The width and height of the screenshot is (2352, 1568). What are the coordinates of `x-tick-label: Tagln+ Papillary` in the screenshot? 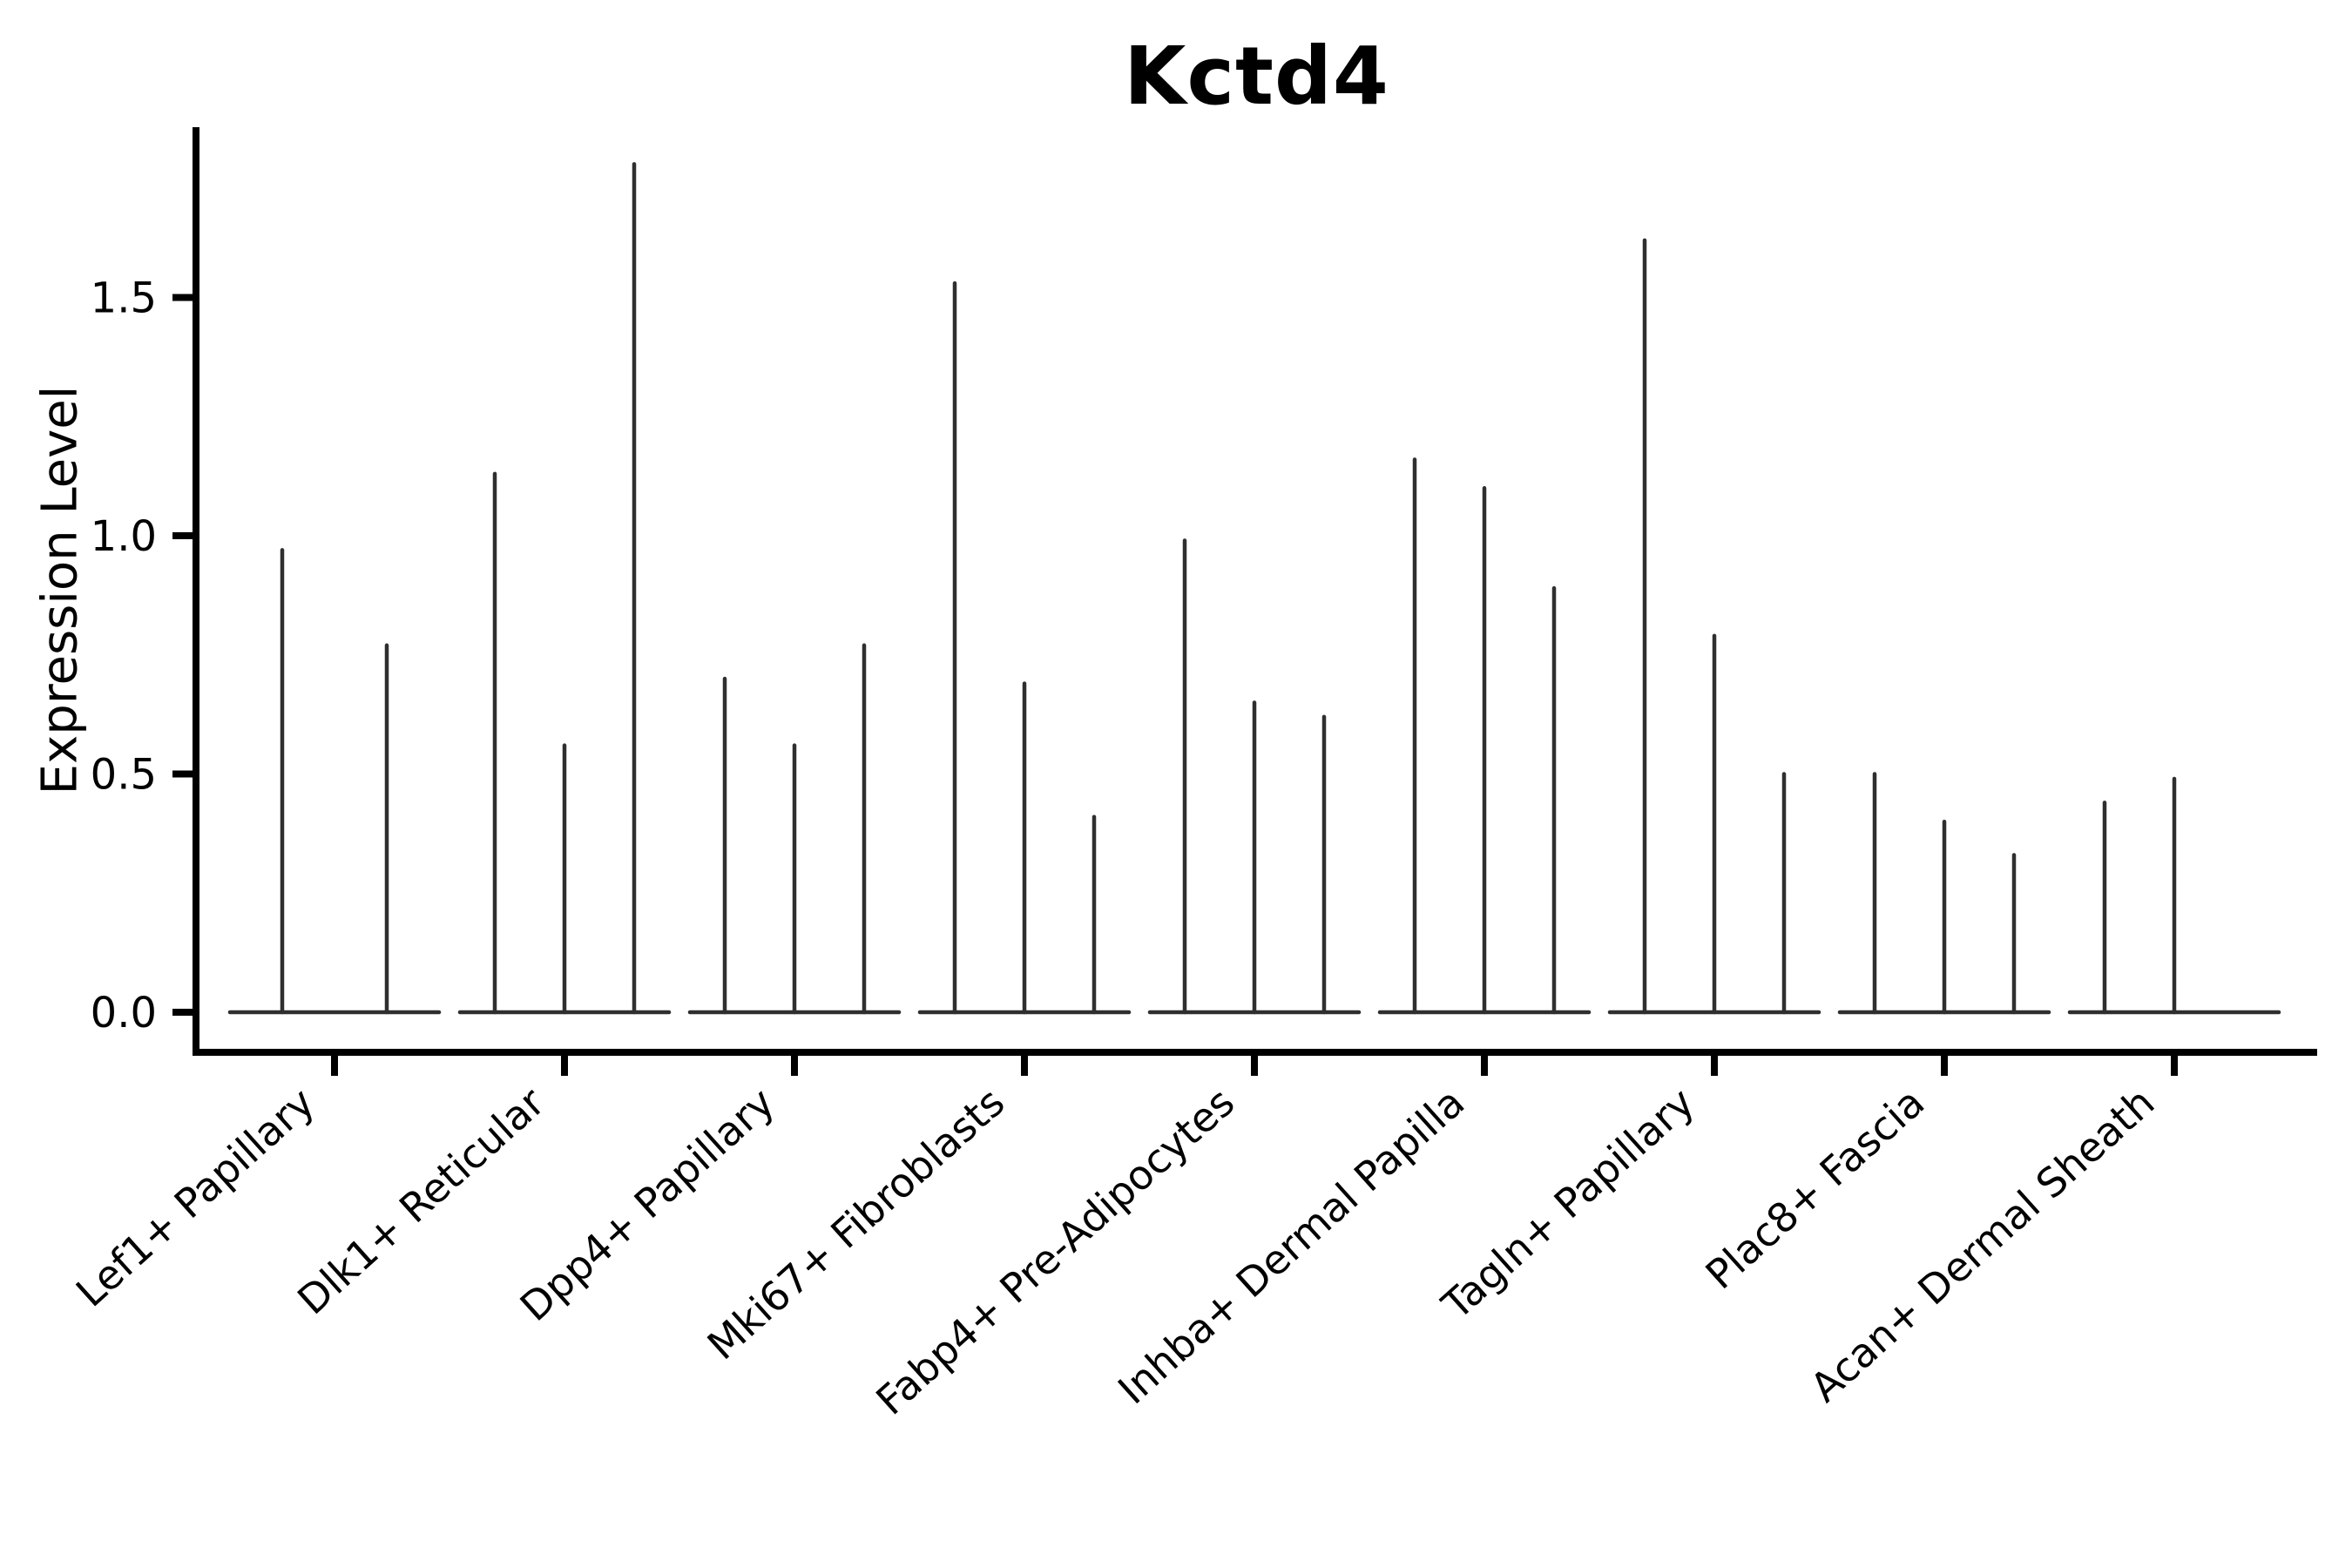 It's located at (1567, 1203).